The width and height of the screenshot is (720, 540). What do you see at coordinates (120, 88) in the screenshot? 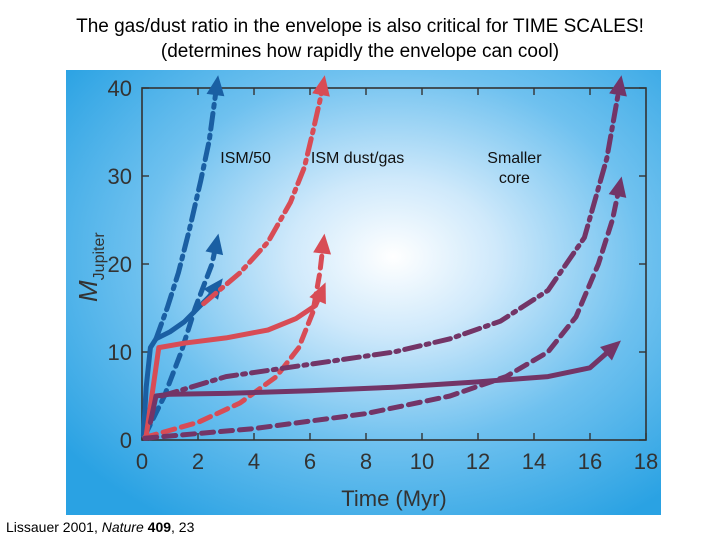
I see `y-tick-label-40: 40` at bounding box center [120, 88].